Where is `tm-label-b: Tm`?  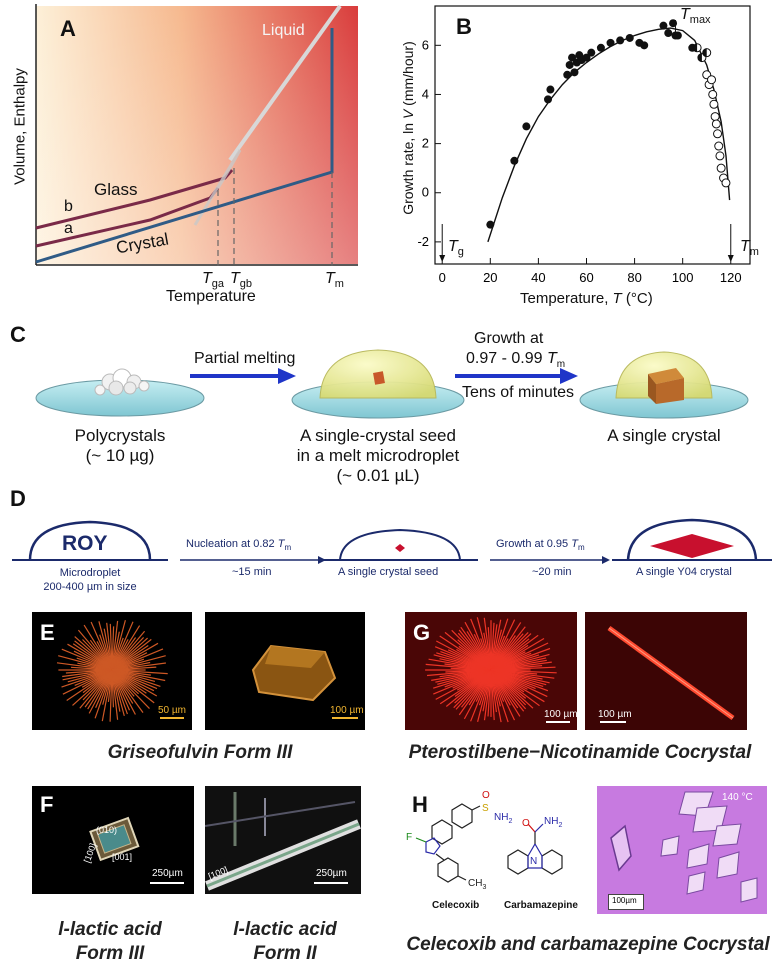
tm-label-b: Tm is located at coordinates (749, 248).